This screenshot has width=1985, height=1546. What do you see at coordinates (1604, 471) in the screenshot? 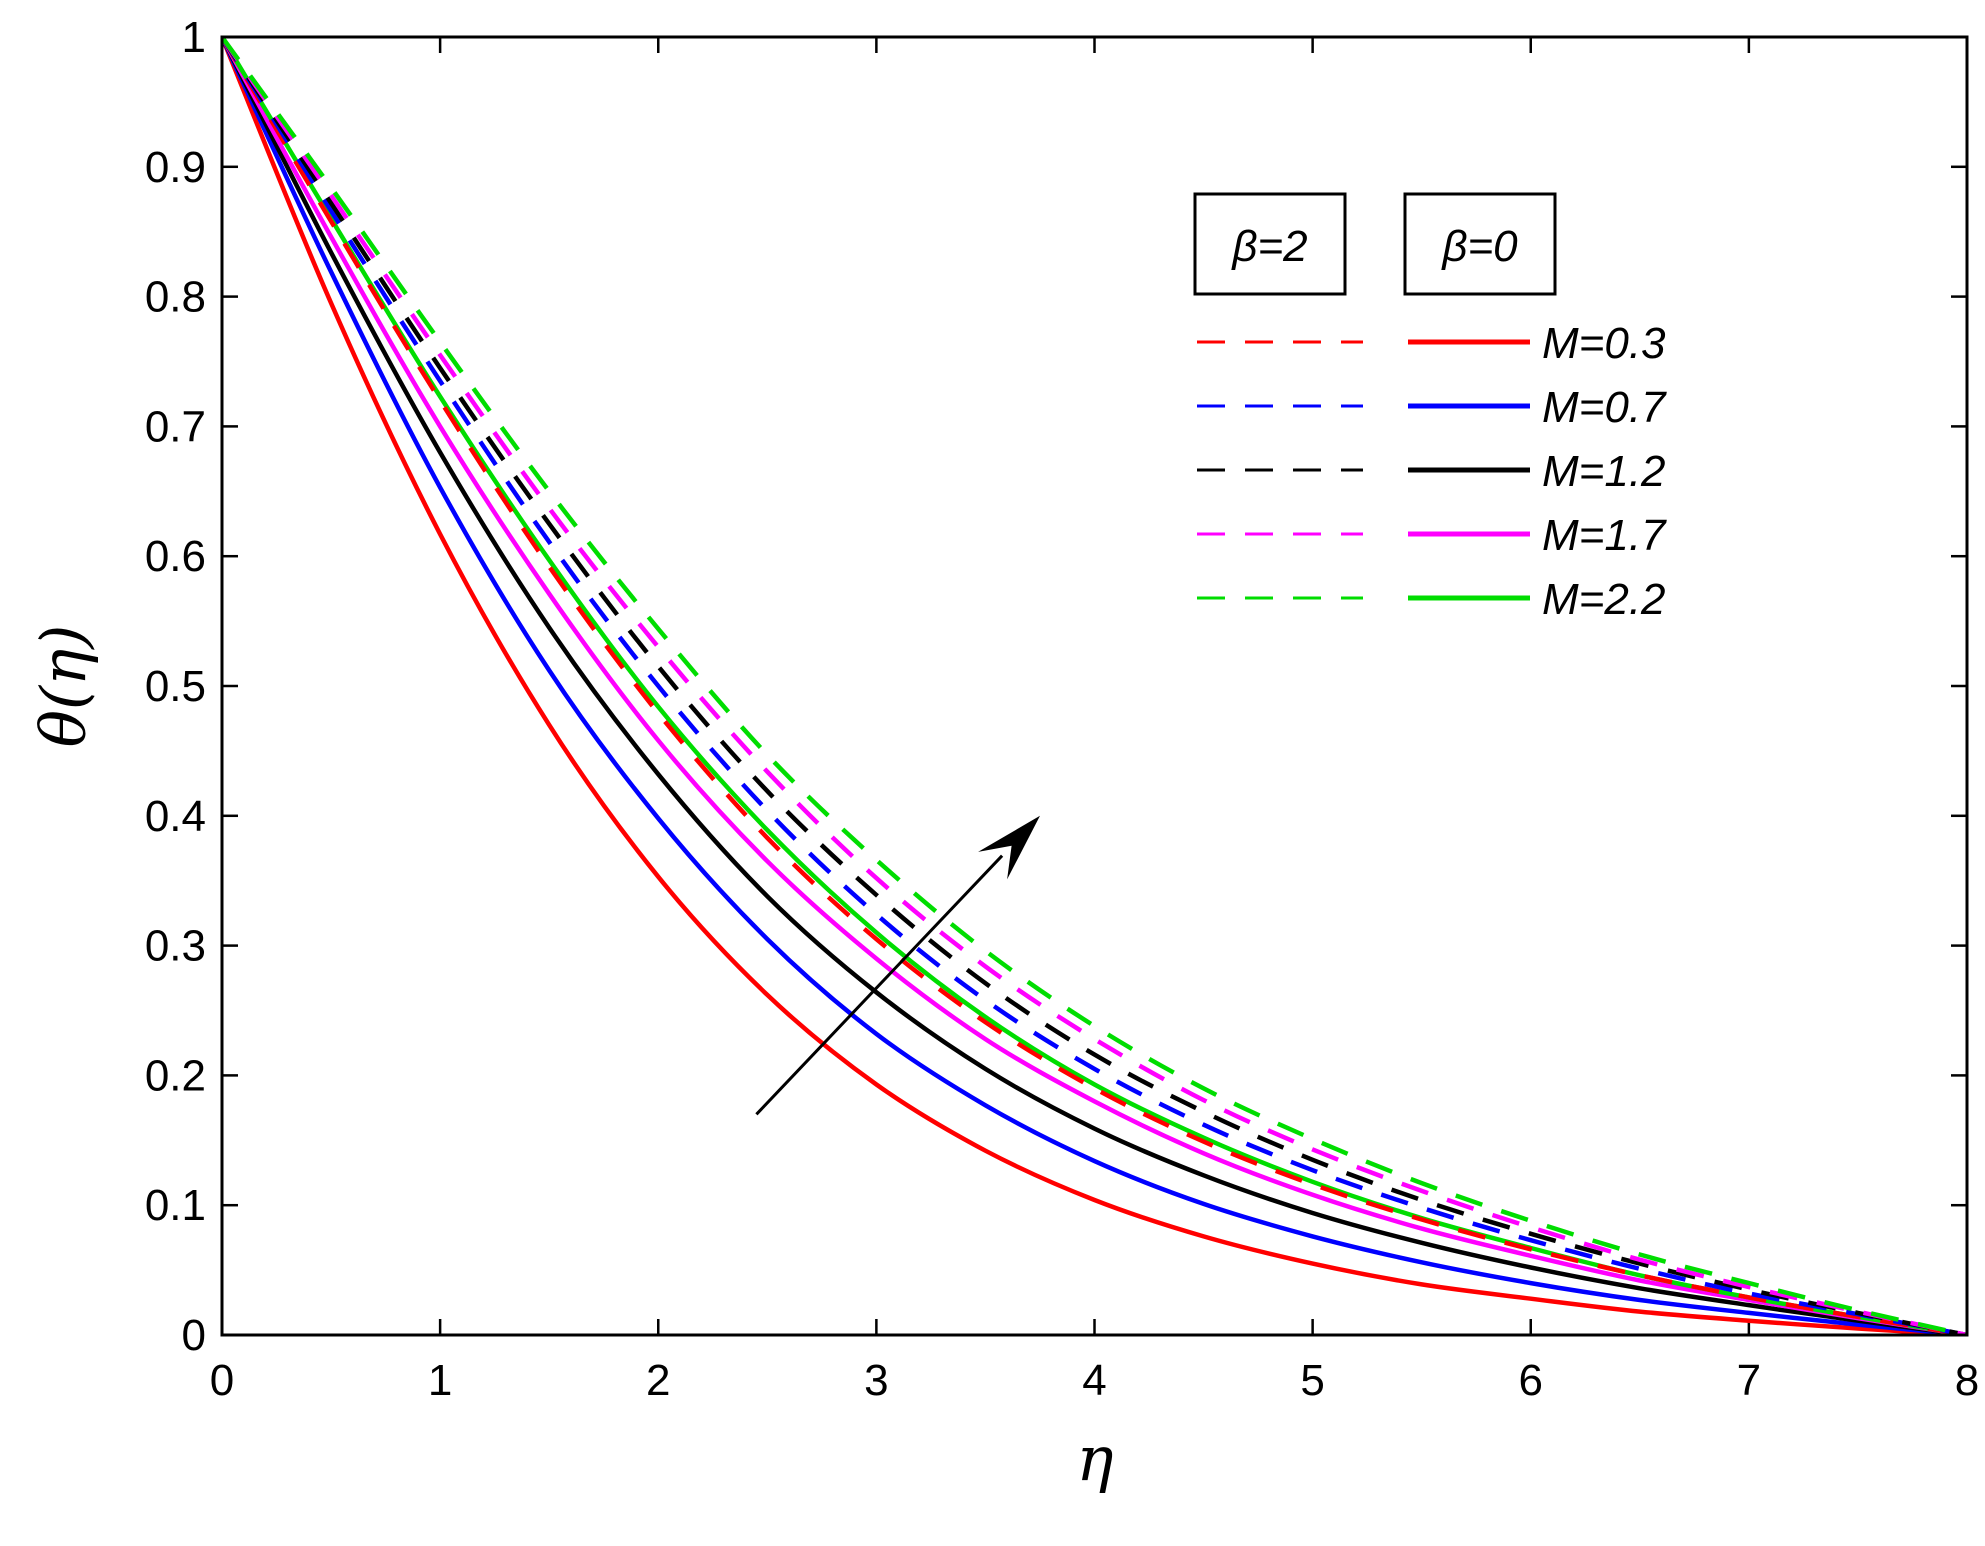
I see `legend-label-m-1-2: M=1.2` at bounding box center [1604, 471].